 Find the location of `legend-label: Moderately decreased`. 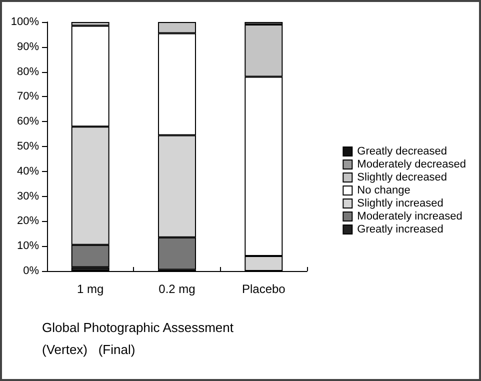

legend-label: Moderately decreased is located at coordinates (411, 164).